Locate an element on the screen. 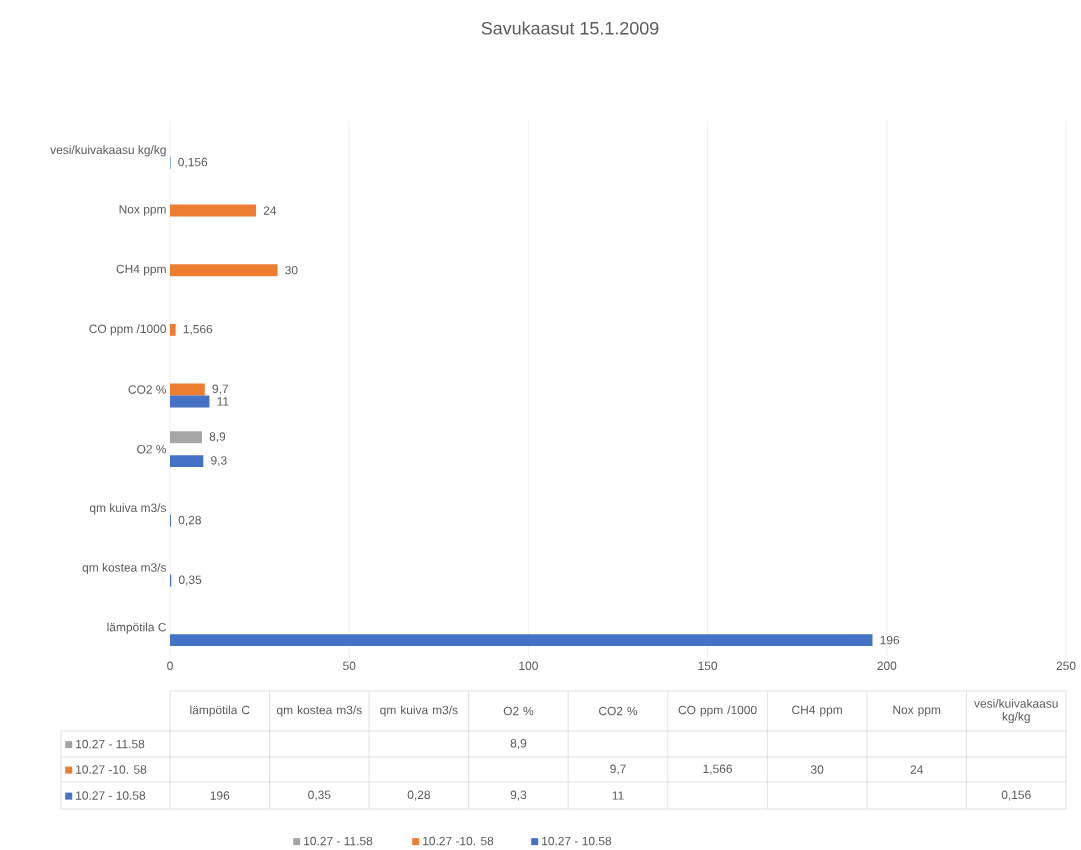  text: 11 is located at coordinates (618, 795).